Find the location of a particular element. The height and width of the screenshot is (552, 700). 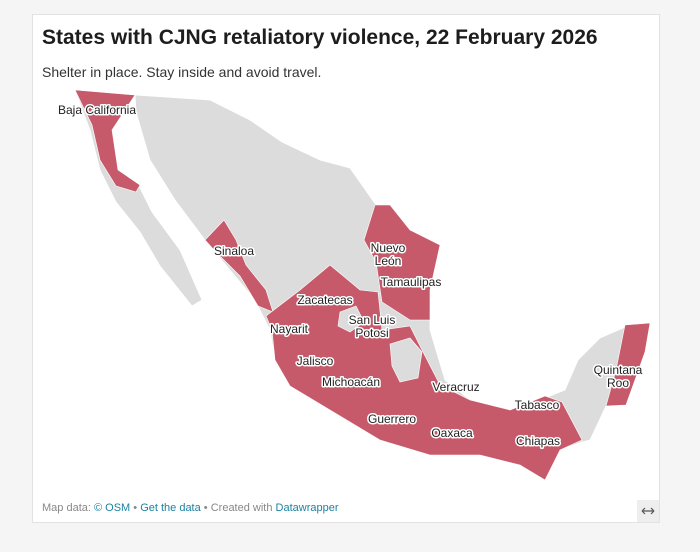

state-label: Potosi is located at coordinates (371, 333).